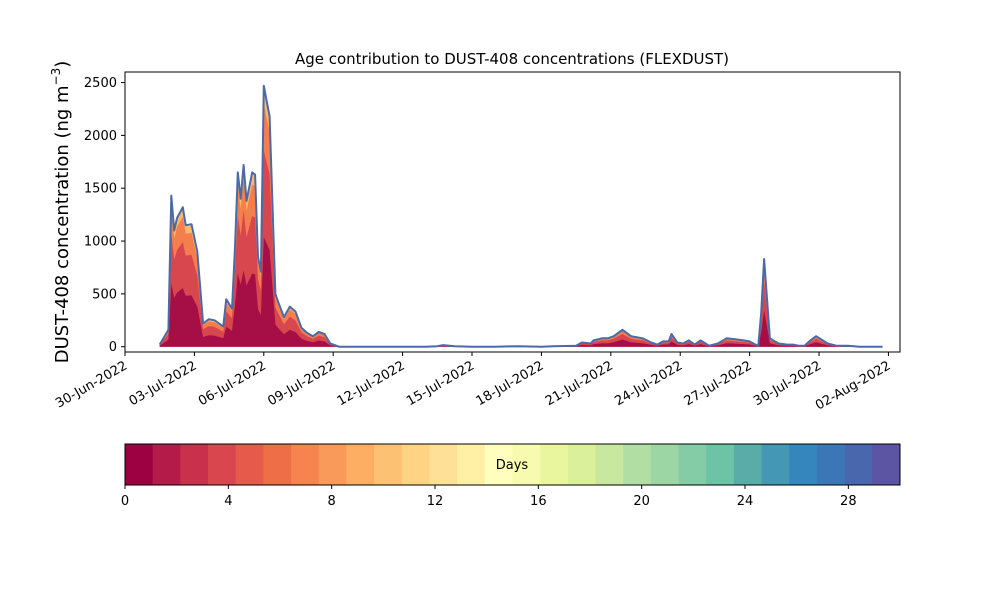 The image size is (1000, 600). What do you see at coordinates (371, 383) in the screenshot?
I see `x-tick-label: 12-Jul-2022` at bounding box center [371, 383].